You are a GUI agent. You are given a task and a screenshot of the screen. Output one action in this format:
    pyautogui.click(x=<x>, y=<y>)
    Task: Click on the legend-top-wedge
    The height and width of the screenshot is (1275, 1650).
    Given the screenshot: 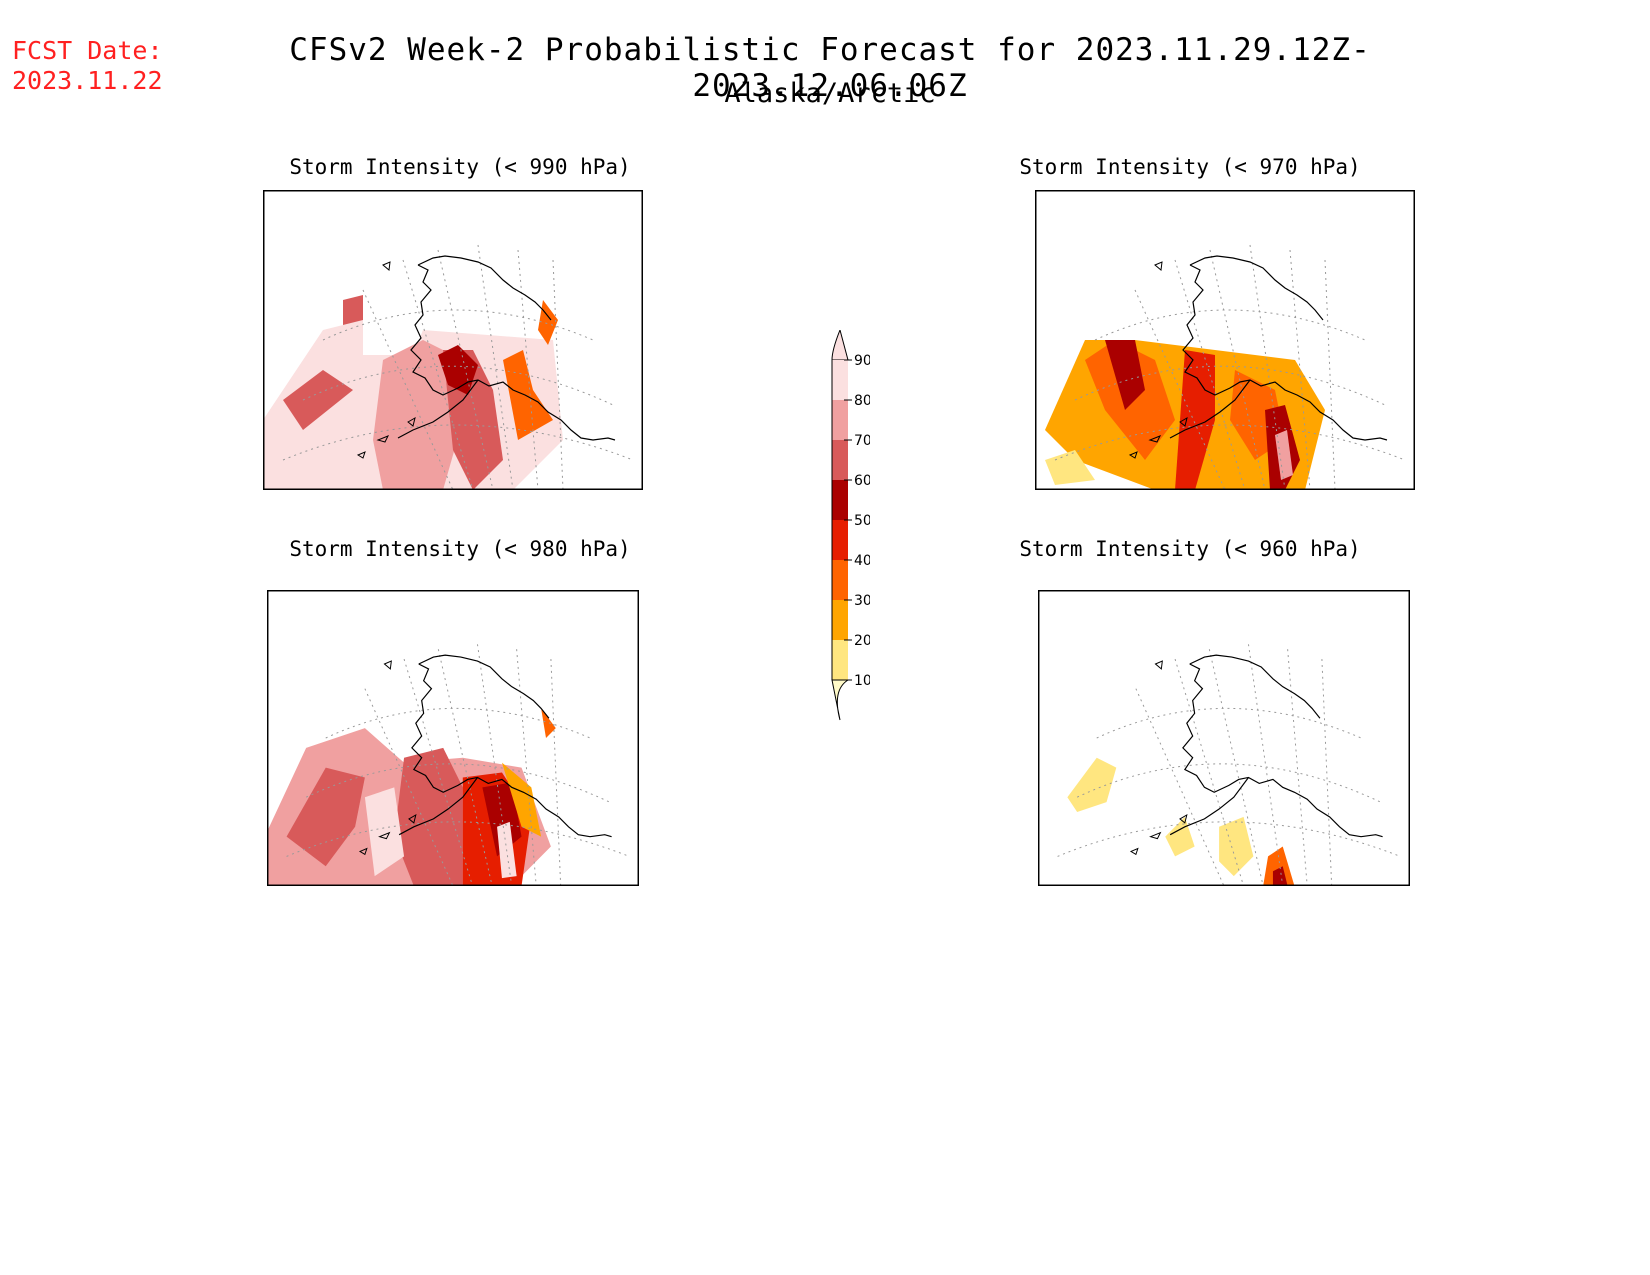 What is the action you would take?
    pyautogui.click(x=840, y=345)
    